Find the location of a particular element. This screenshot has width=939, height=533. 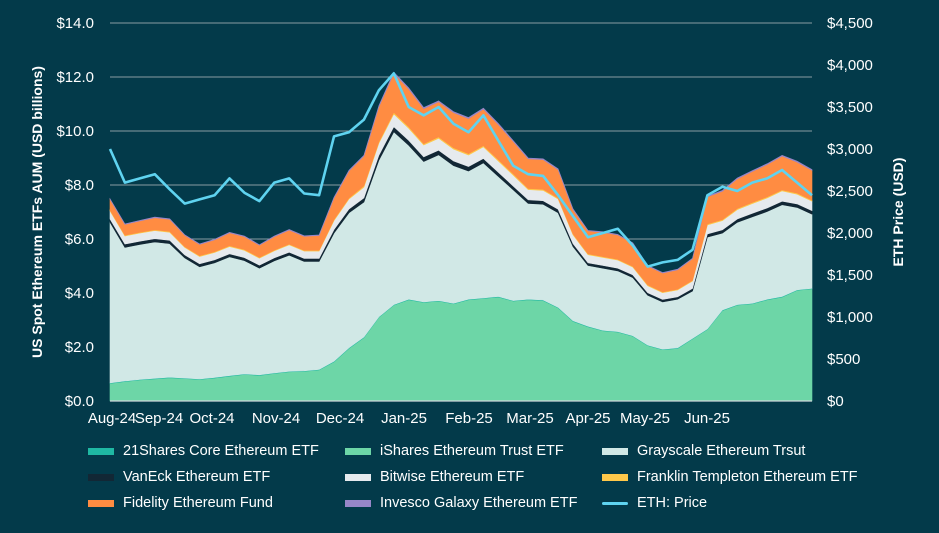

legend-label: Bitwise Ethereum ETF is located at coordinates (452, 477).